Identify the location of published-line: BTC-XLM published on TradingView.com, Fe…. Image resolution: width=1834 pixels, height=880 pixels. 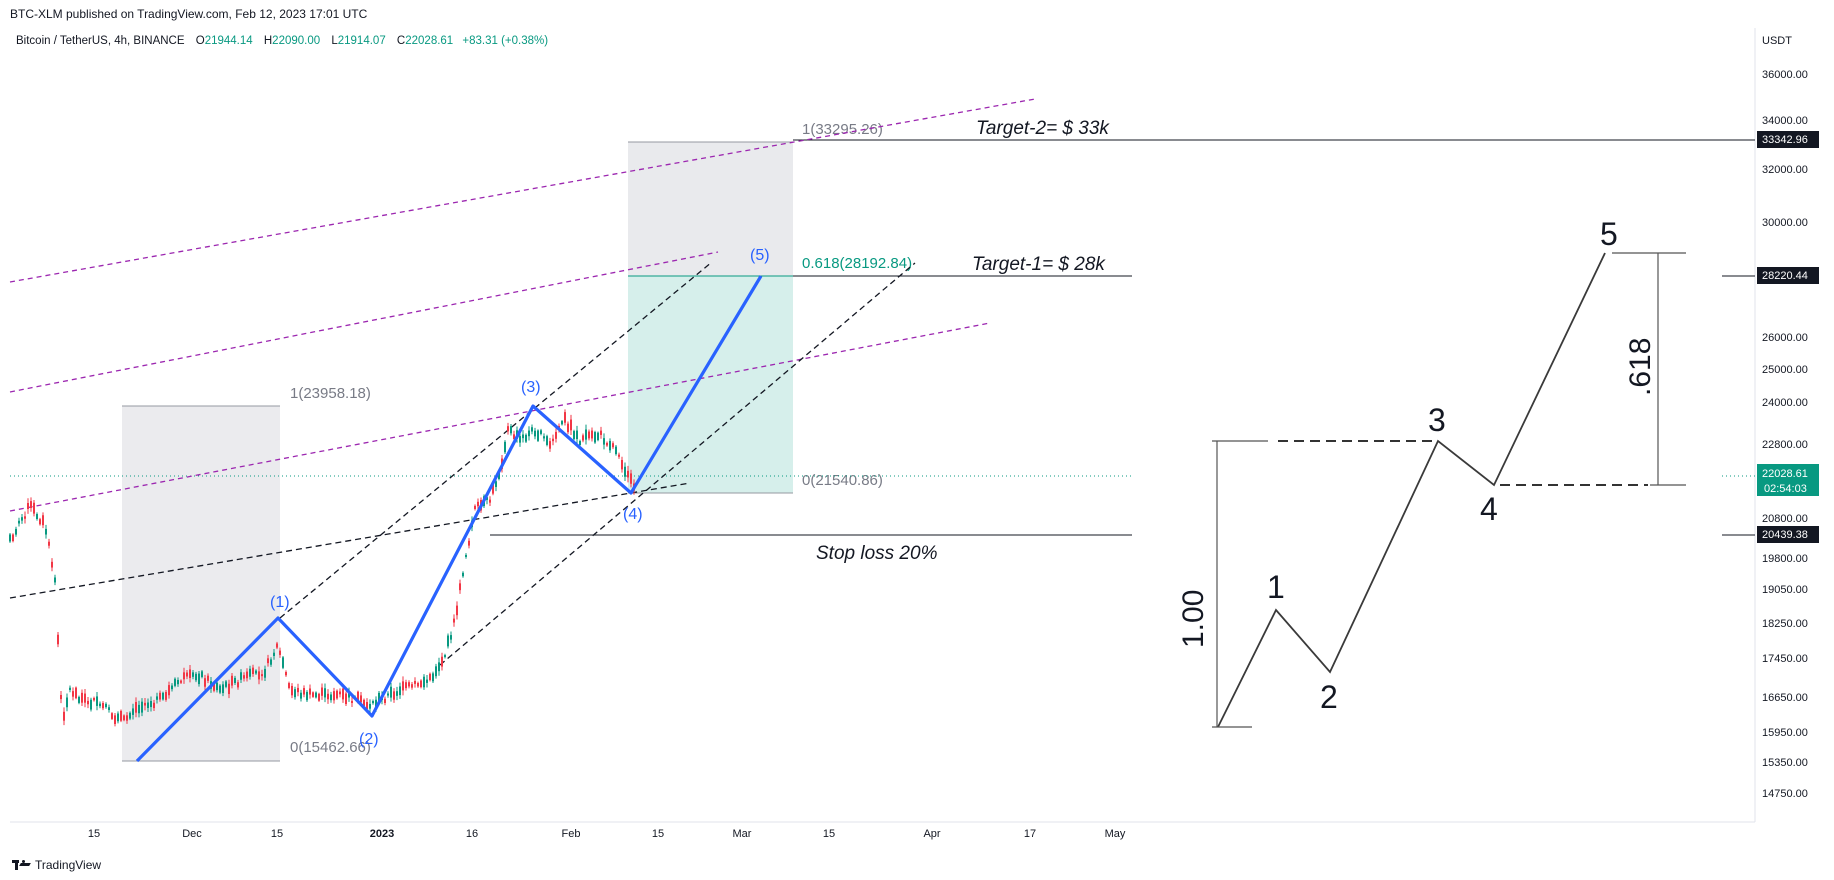
(189, 14).